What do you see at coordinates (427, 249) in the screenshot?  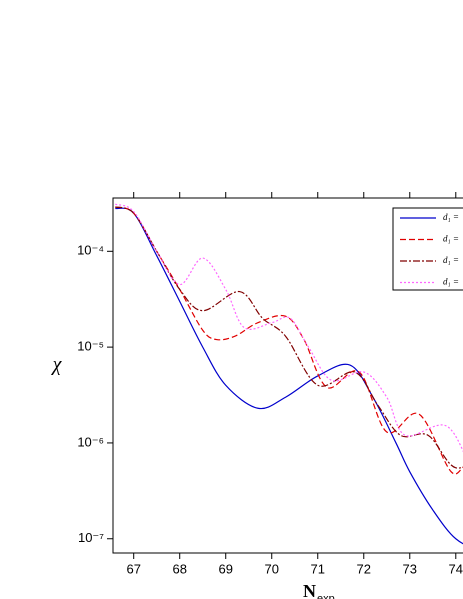 I see `legend-box` at bounding box center [427, 249].